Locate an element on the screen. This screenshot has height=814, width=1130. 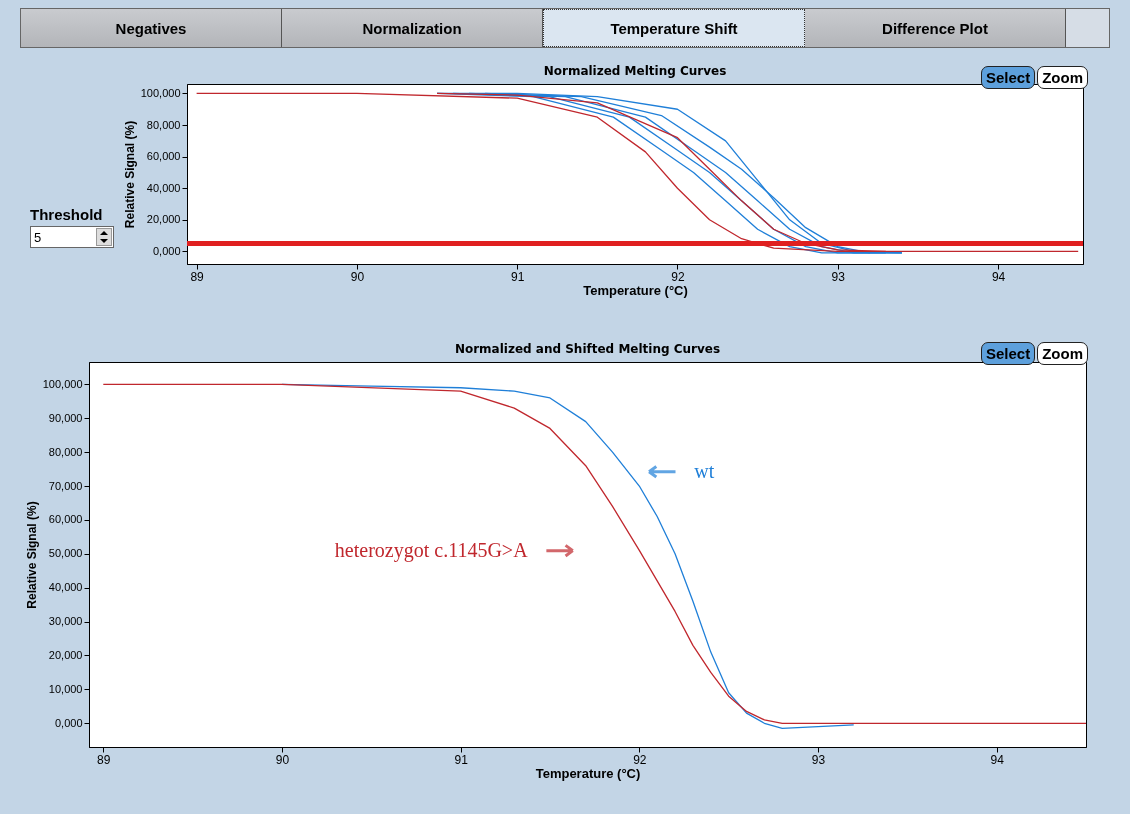
annotation: wt is located at coordinates (704, 470).